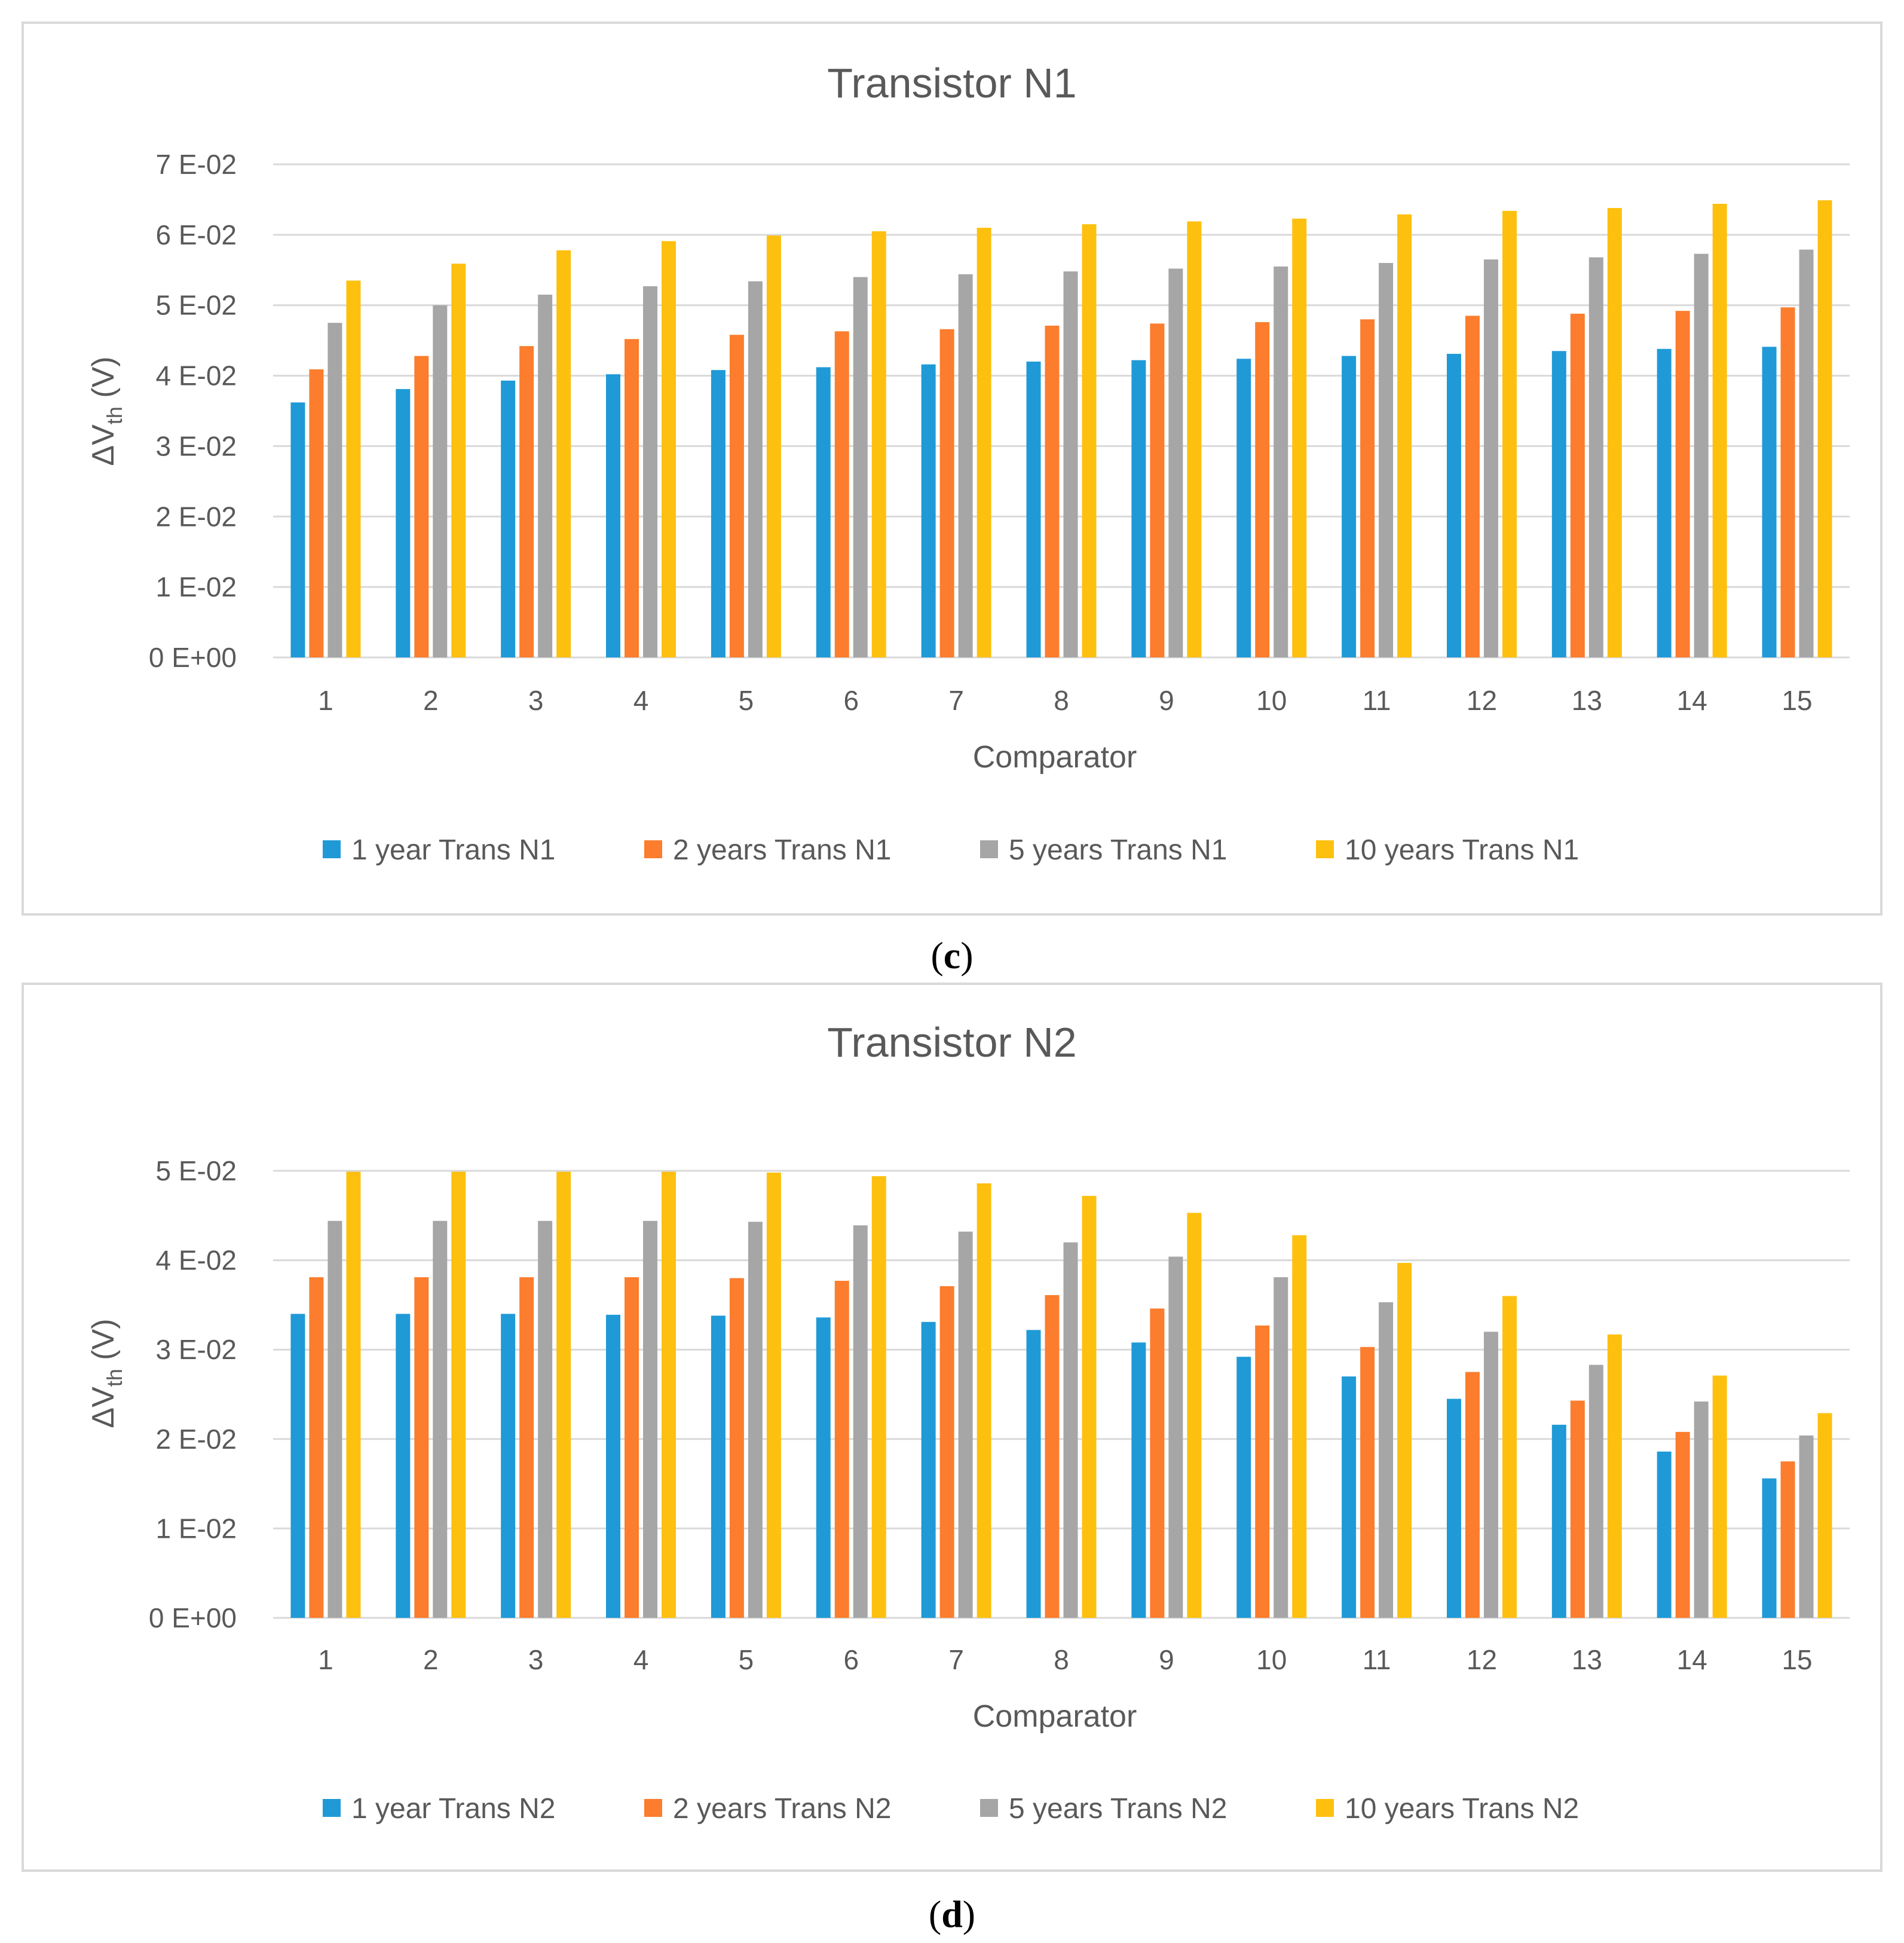  I want to click on chart-title-c: Transistor N1, so click(952, 83).